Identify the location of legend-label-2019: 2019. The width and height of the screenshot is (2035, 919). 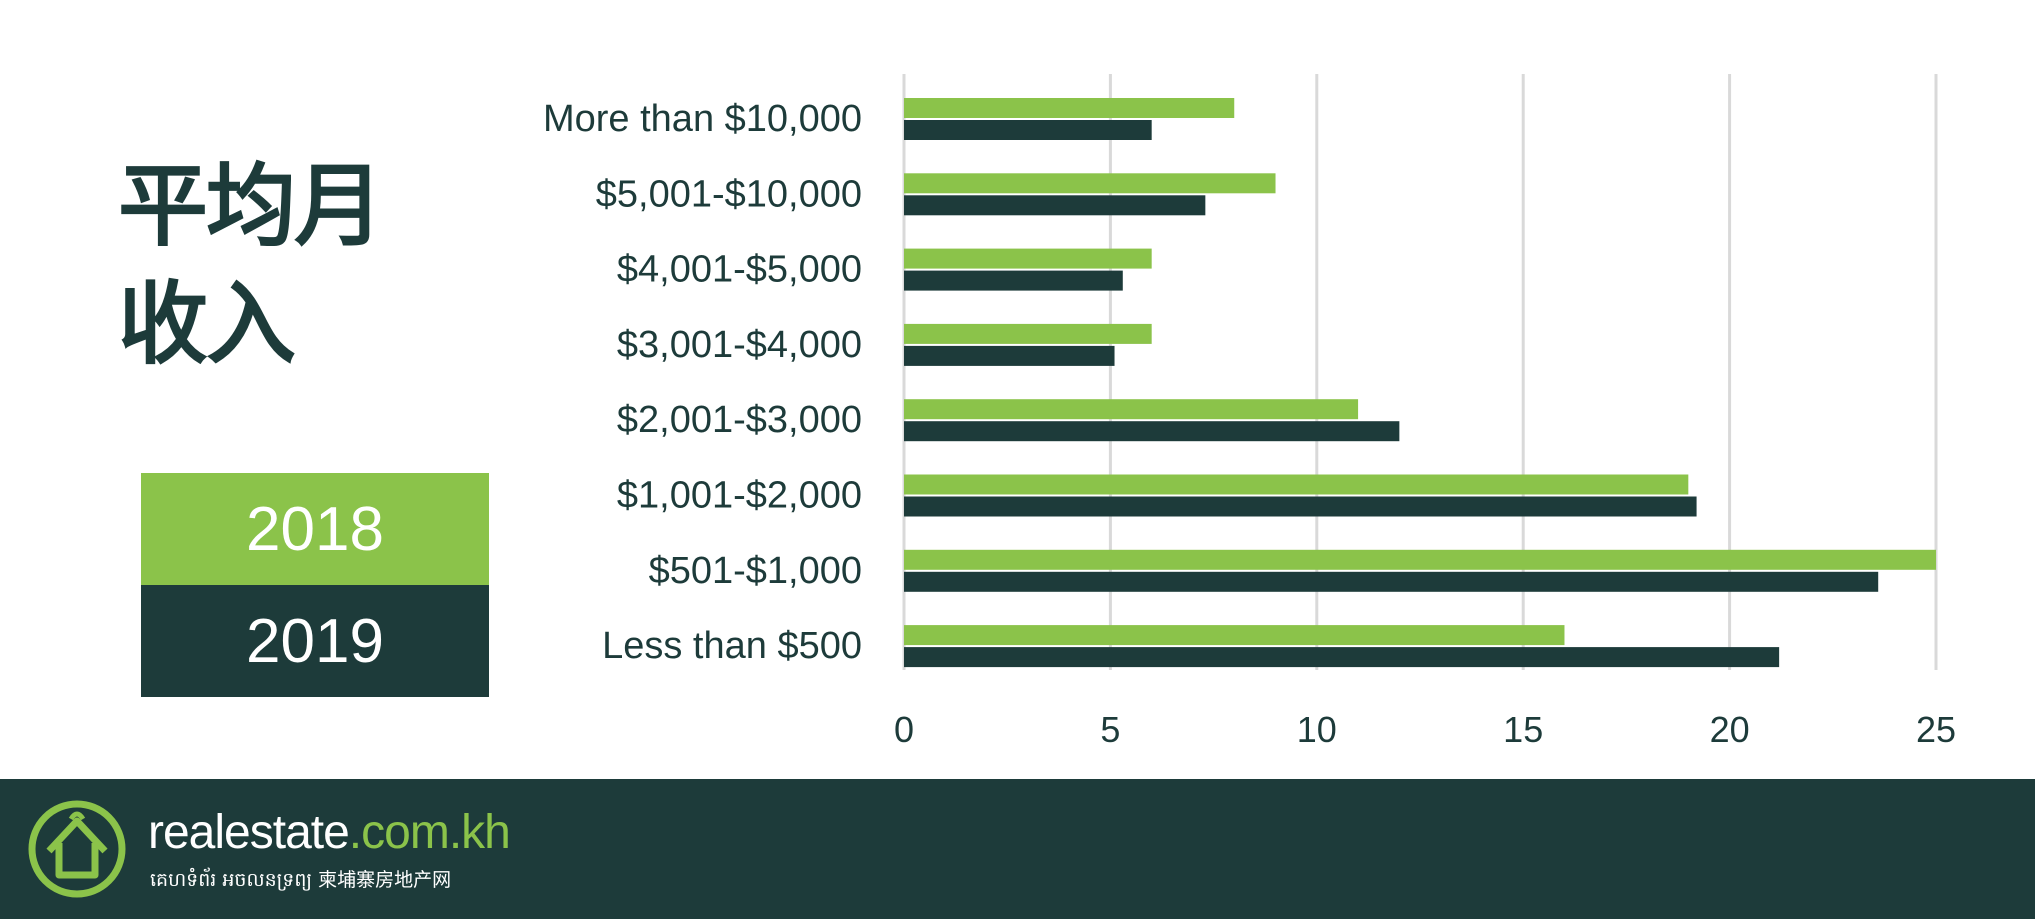
(315, 641).